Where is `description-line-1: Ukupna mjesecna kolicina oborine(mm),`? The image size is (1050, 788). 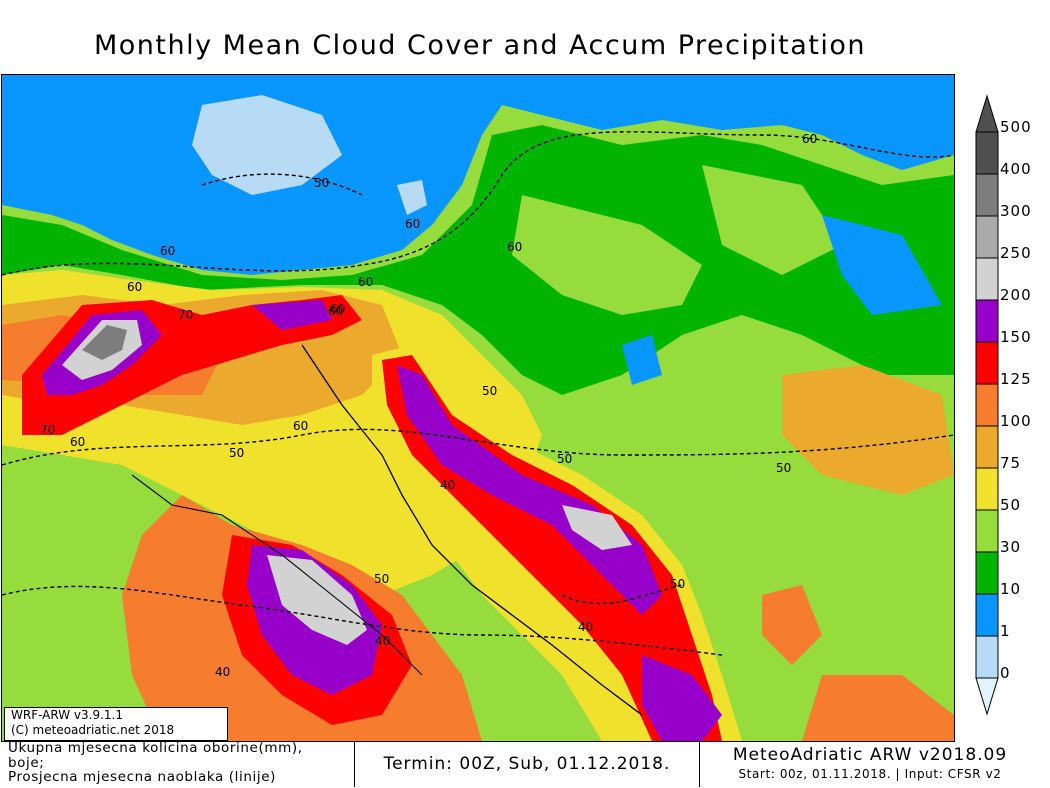 description-line-1: Ukupna mjesecna kolicina oborine(mm), is located at coordinates (155, 748).